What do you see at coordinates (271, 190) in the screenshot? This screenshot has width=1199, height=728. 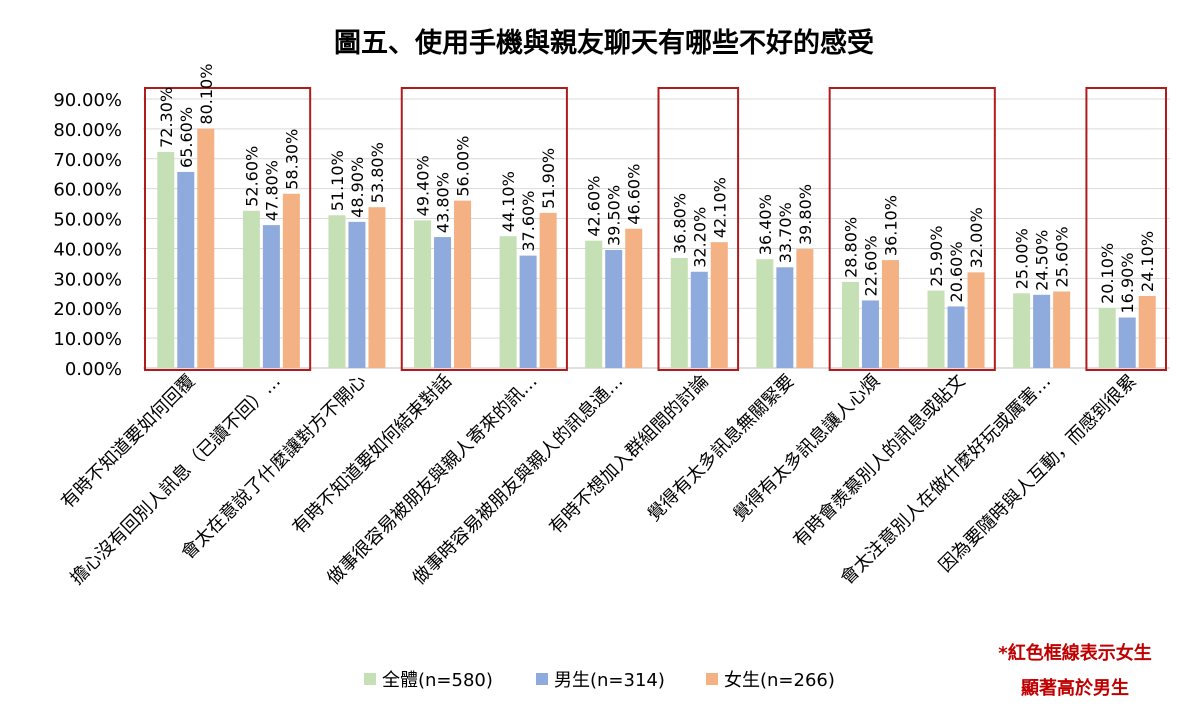 I see `data-label: 47.80%` at bounding box center [271, 190].